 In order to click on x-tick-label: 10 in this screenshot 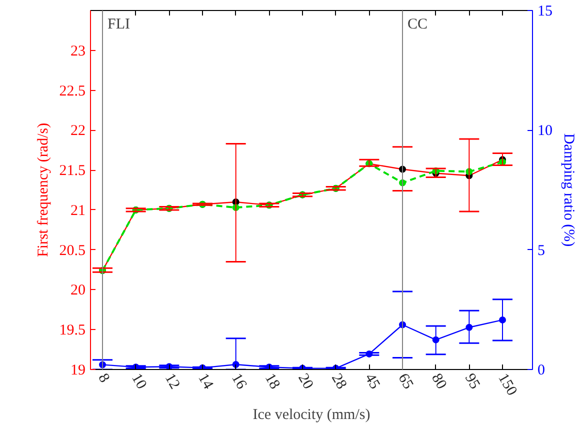, I will do `click(139, 381)`.